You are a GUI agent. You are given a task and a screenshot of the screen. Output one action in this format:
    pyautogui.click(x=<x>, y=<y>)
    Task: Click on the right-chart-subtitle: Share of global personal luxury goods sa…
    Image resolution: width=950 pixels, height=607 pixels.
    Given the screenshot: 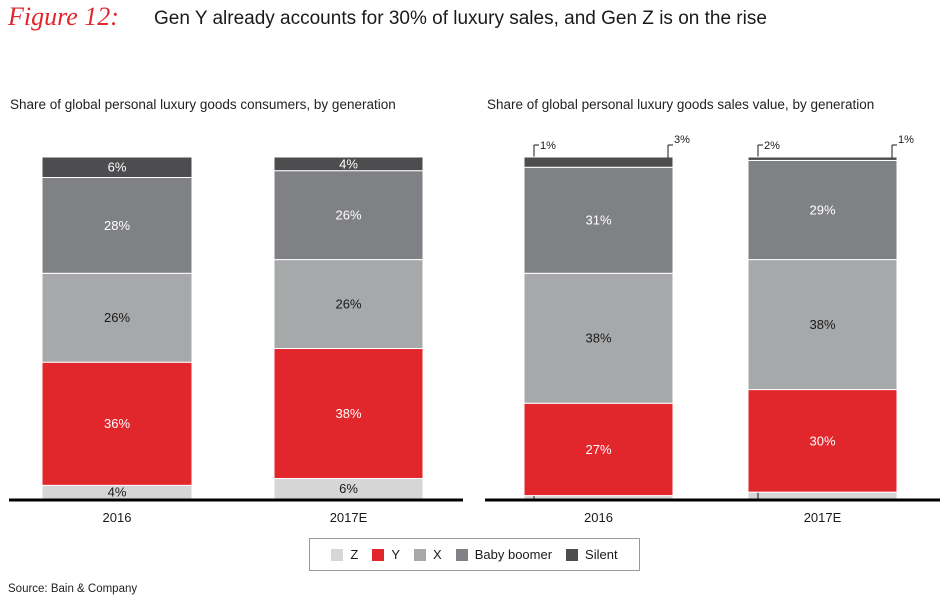 What is the action you would take?
    pyautogui.click(x=681, y=104)
    